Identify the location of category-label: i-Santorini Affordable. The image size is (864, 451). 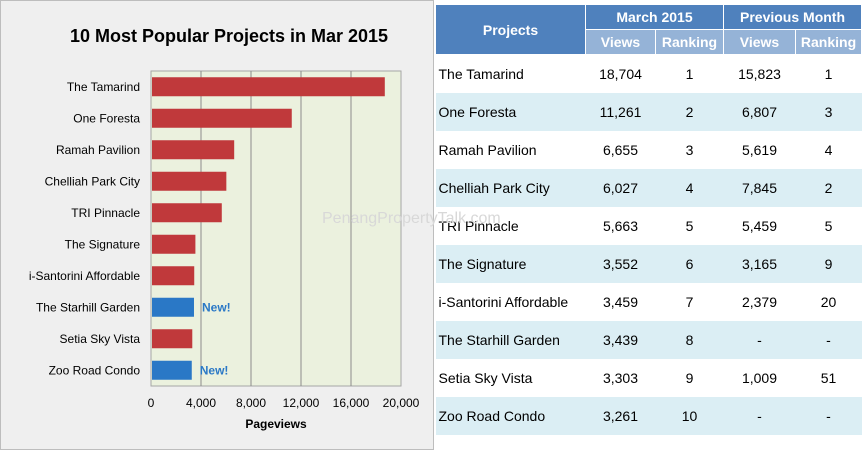
(85, 276).